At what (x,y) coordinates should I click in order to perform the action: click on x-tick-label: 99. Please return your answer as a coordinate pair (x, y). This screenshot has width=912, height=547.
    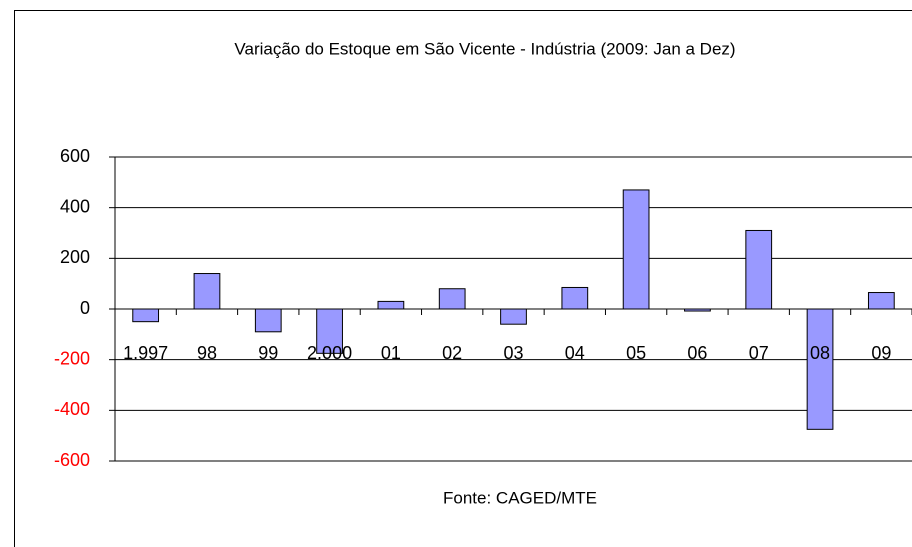
    Looking at the image, I should click on (268, 353).